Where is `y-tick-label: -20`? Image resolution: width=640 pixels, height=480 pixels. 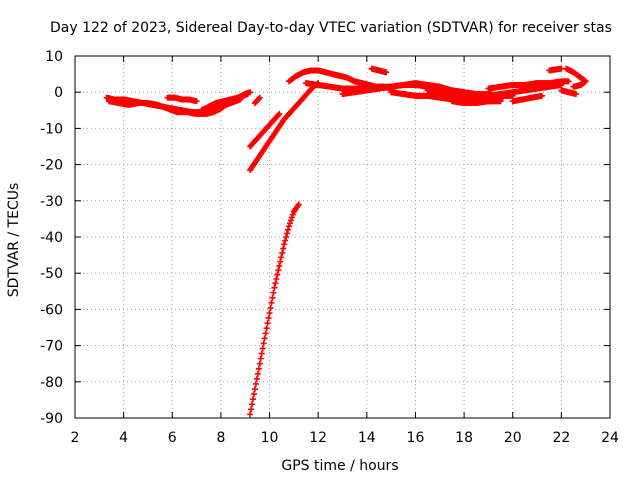 y-tick-label: -20 is located at coordinates (51, 166).